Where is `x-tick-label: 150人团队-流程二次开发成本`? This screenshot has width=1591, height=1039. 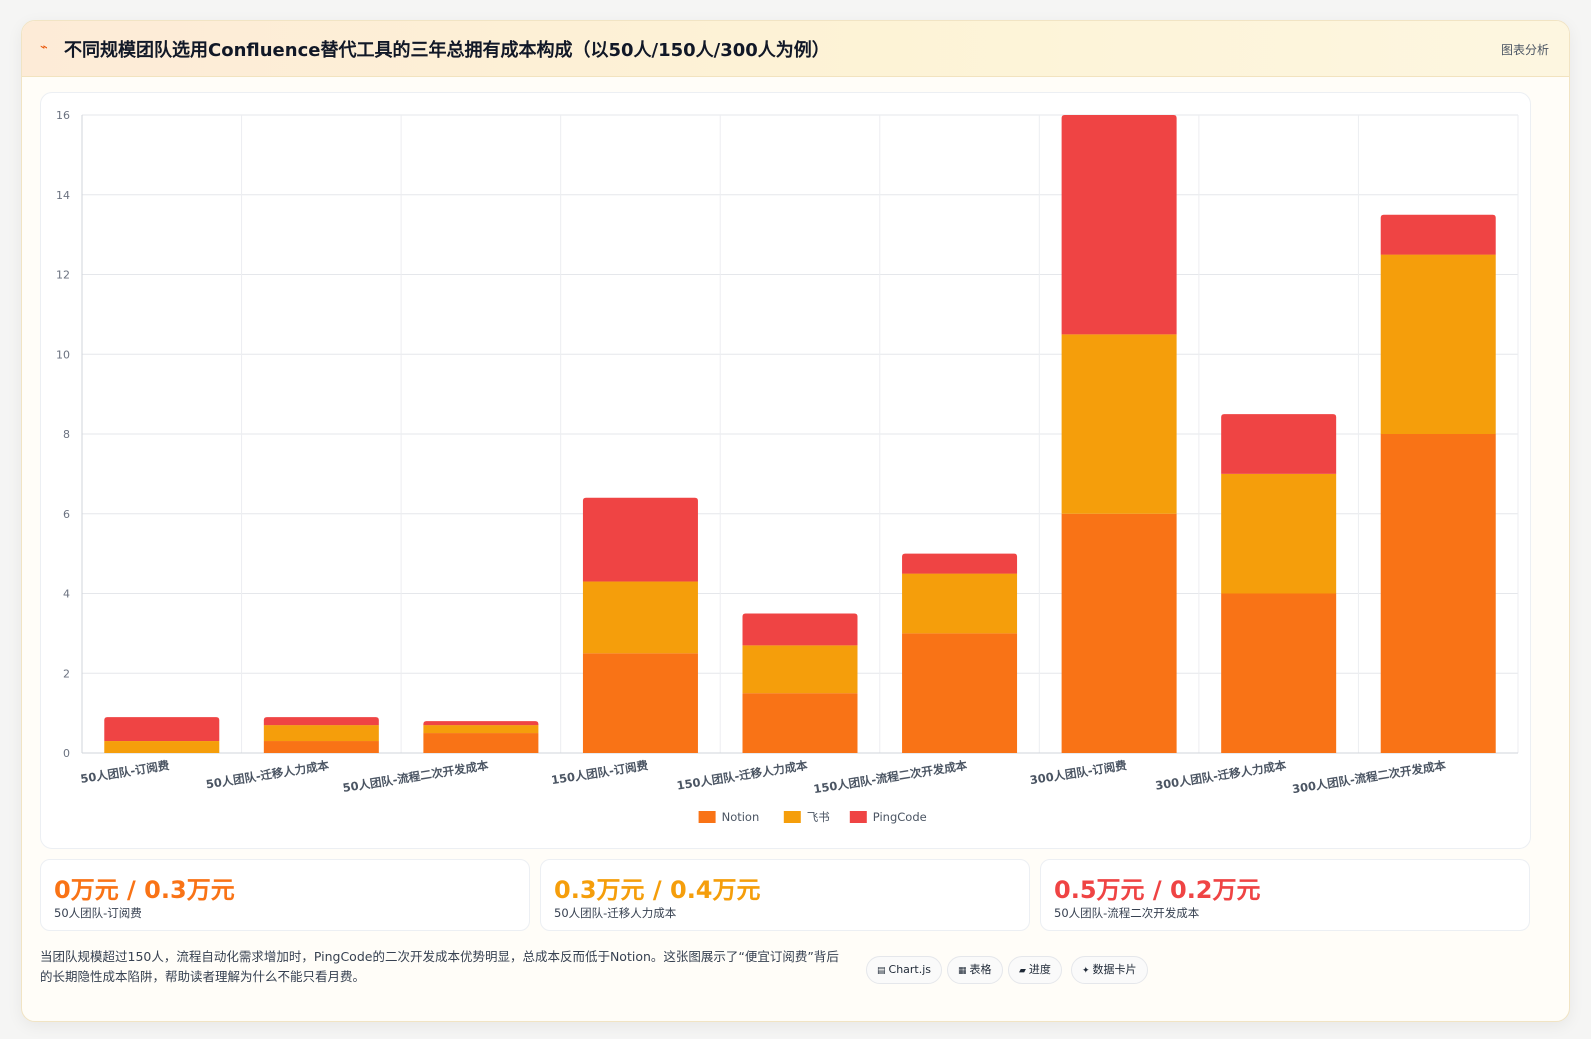
x-tick-label: 150人团队-流程二次开发成本 is located at coordinates (890, 777).